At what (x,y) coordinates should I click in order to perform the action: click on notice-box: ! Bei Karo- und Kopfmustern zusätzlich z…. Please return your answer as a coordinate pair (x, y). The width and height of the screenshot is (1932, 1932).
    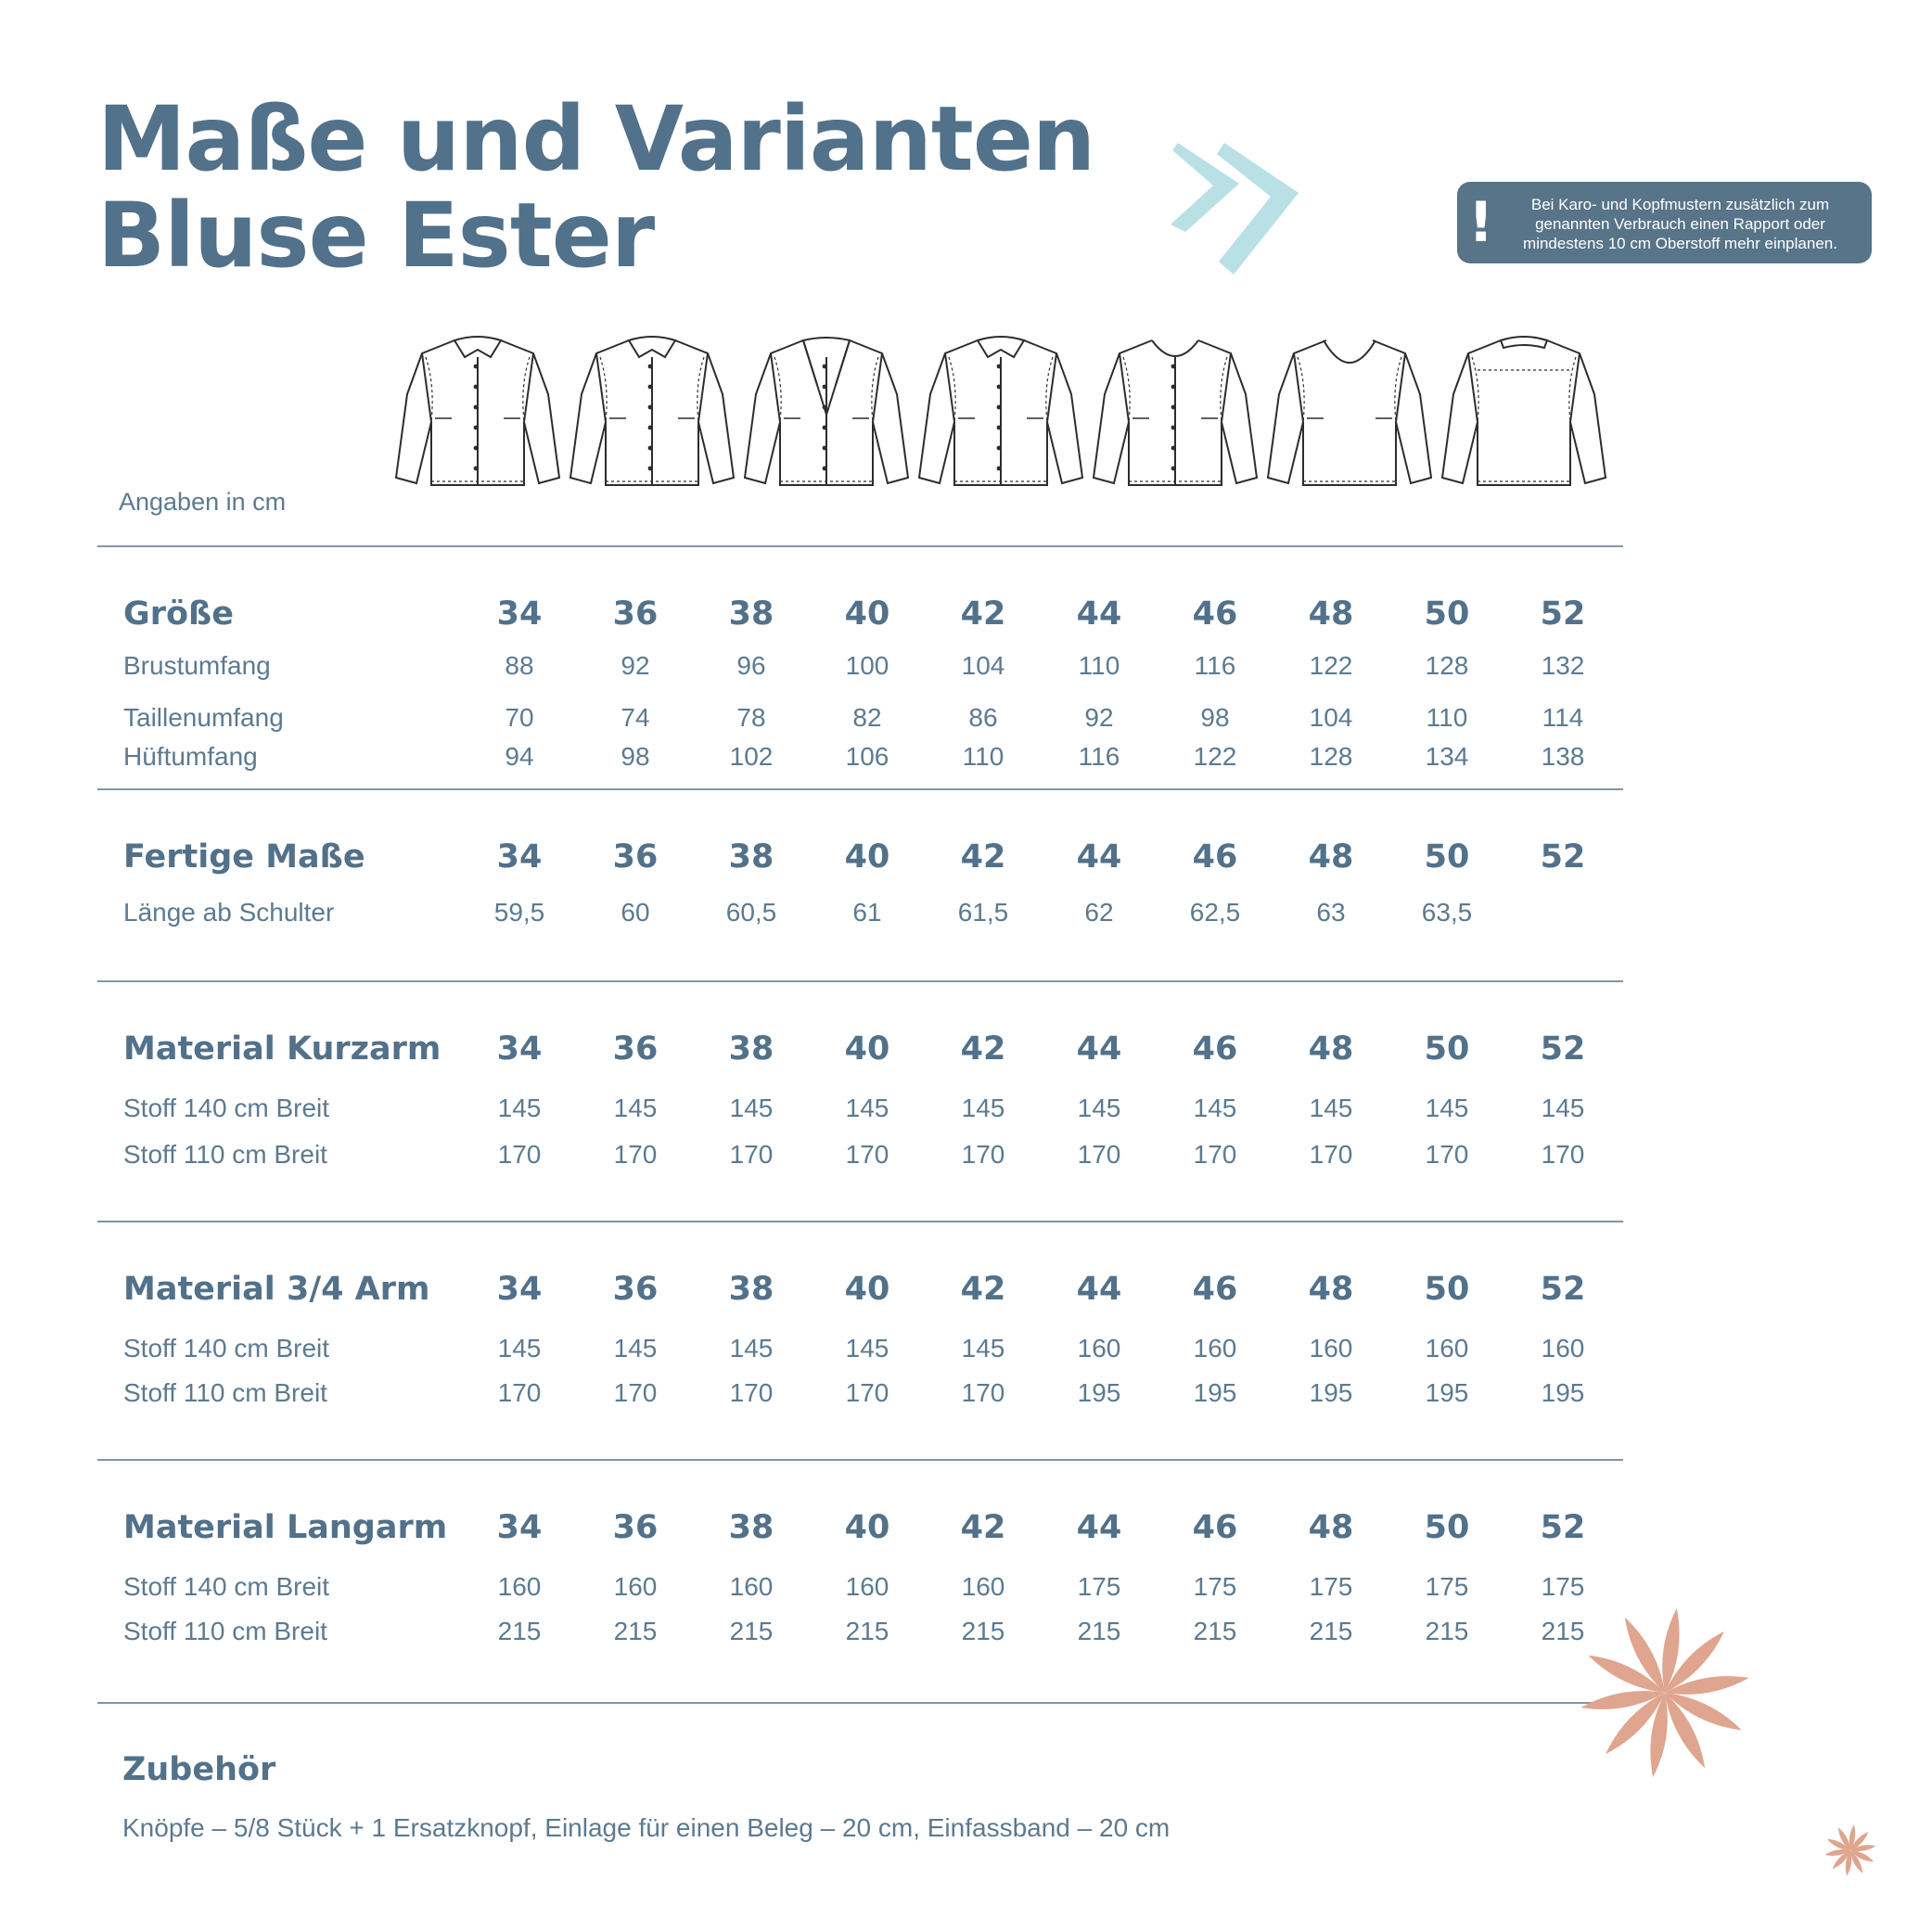
    Looking at the image, I should click on (1664, 222).